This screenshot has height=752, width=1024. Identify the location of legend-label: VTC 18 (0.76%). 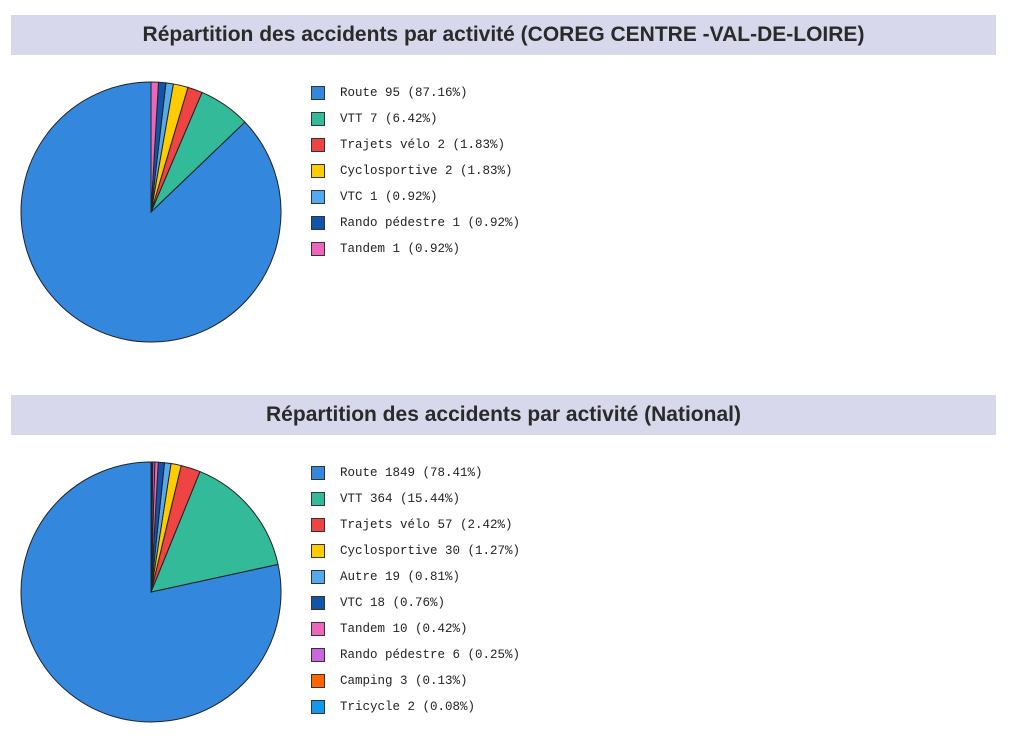
(393, 603).